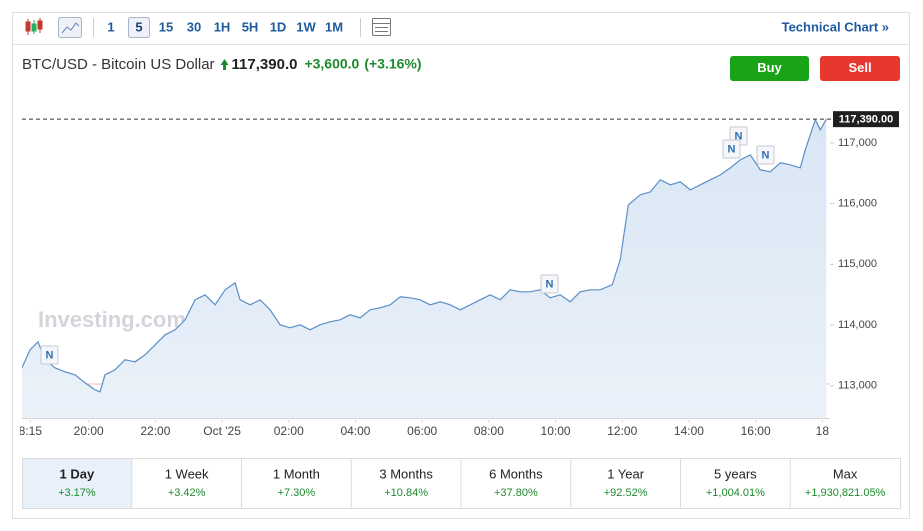 This screenshot has height=531, width=923. What do you see at coordinates (857, 143) in the screenshot?
I see `y-tick-label: 117,000` at bounding box center [857, 143].